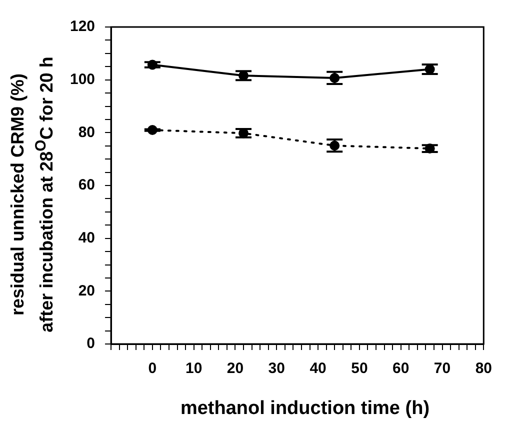  Describe the element at coordinates (87, 237) in the screenshot. I see `y-tick-label: 40` at that location.